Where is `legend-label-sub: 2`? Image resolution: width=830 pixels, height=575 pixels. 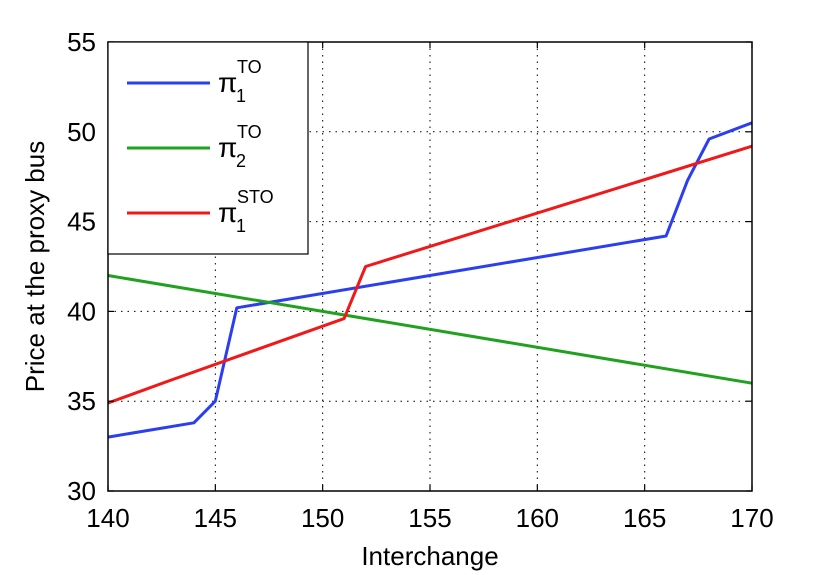 legend-label-sub: 2 is located at coordinates (241, 161).